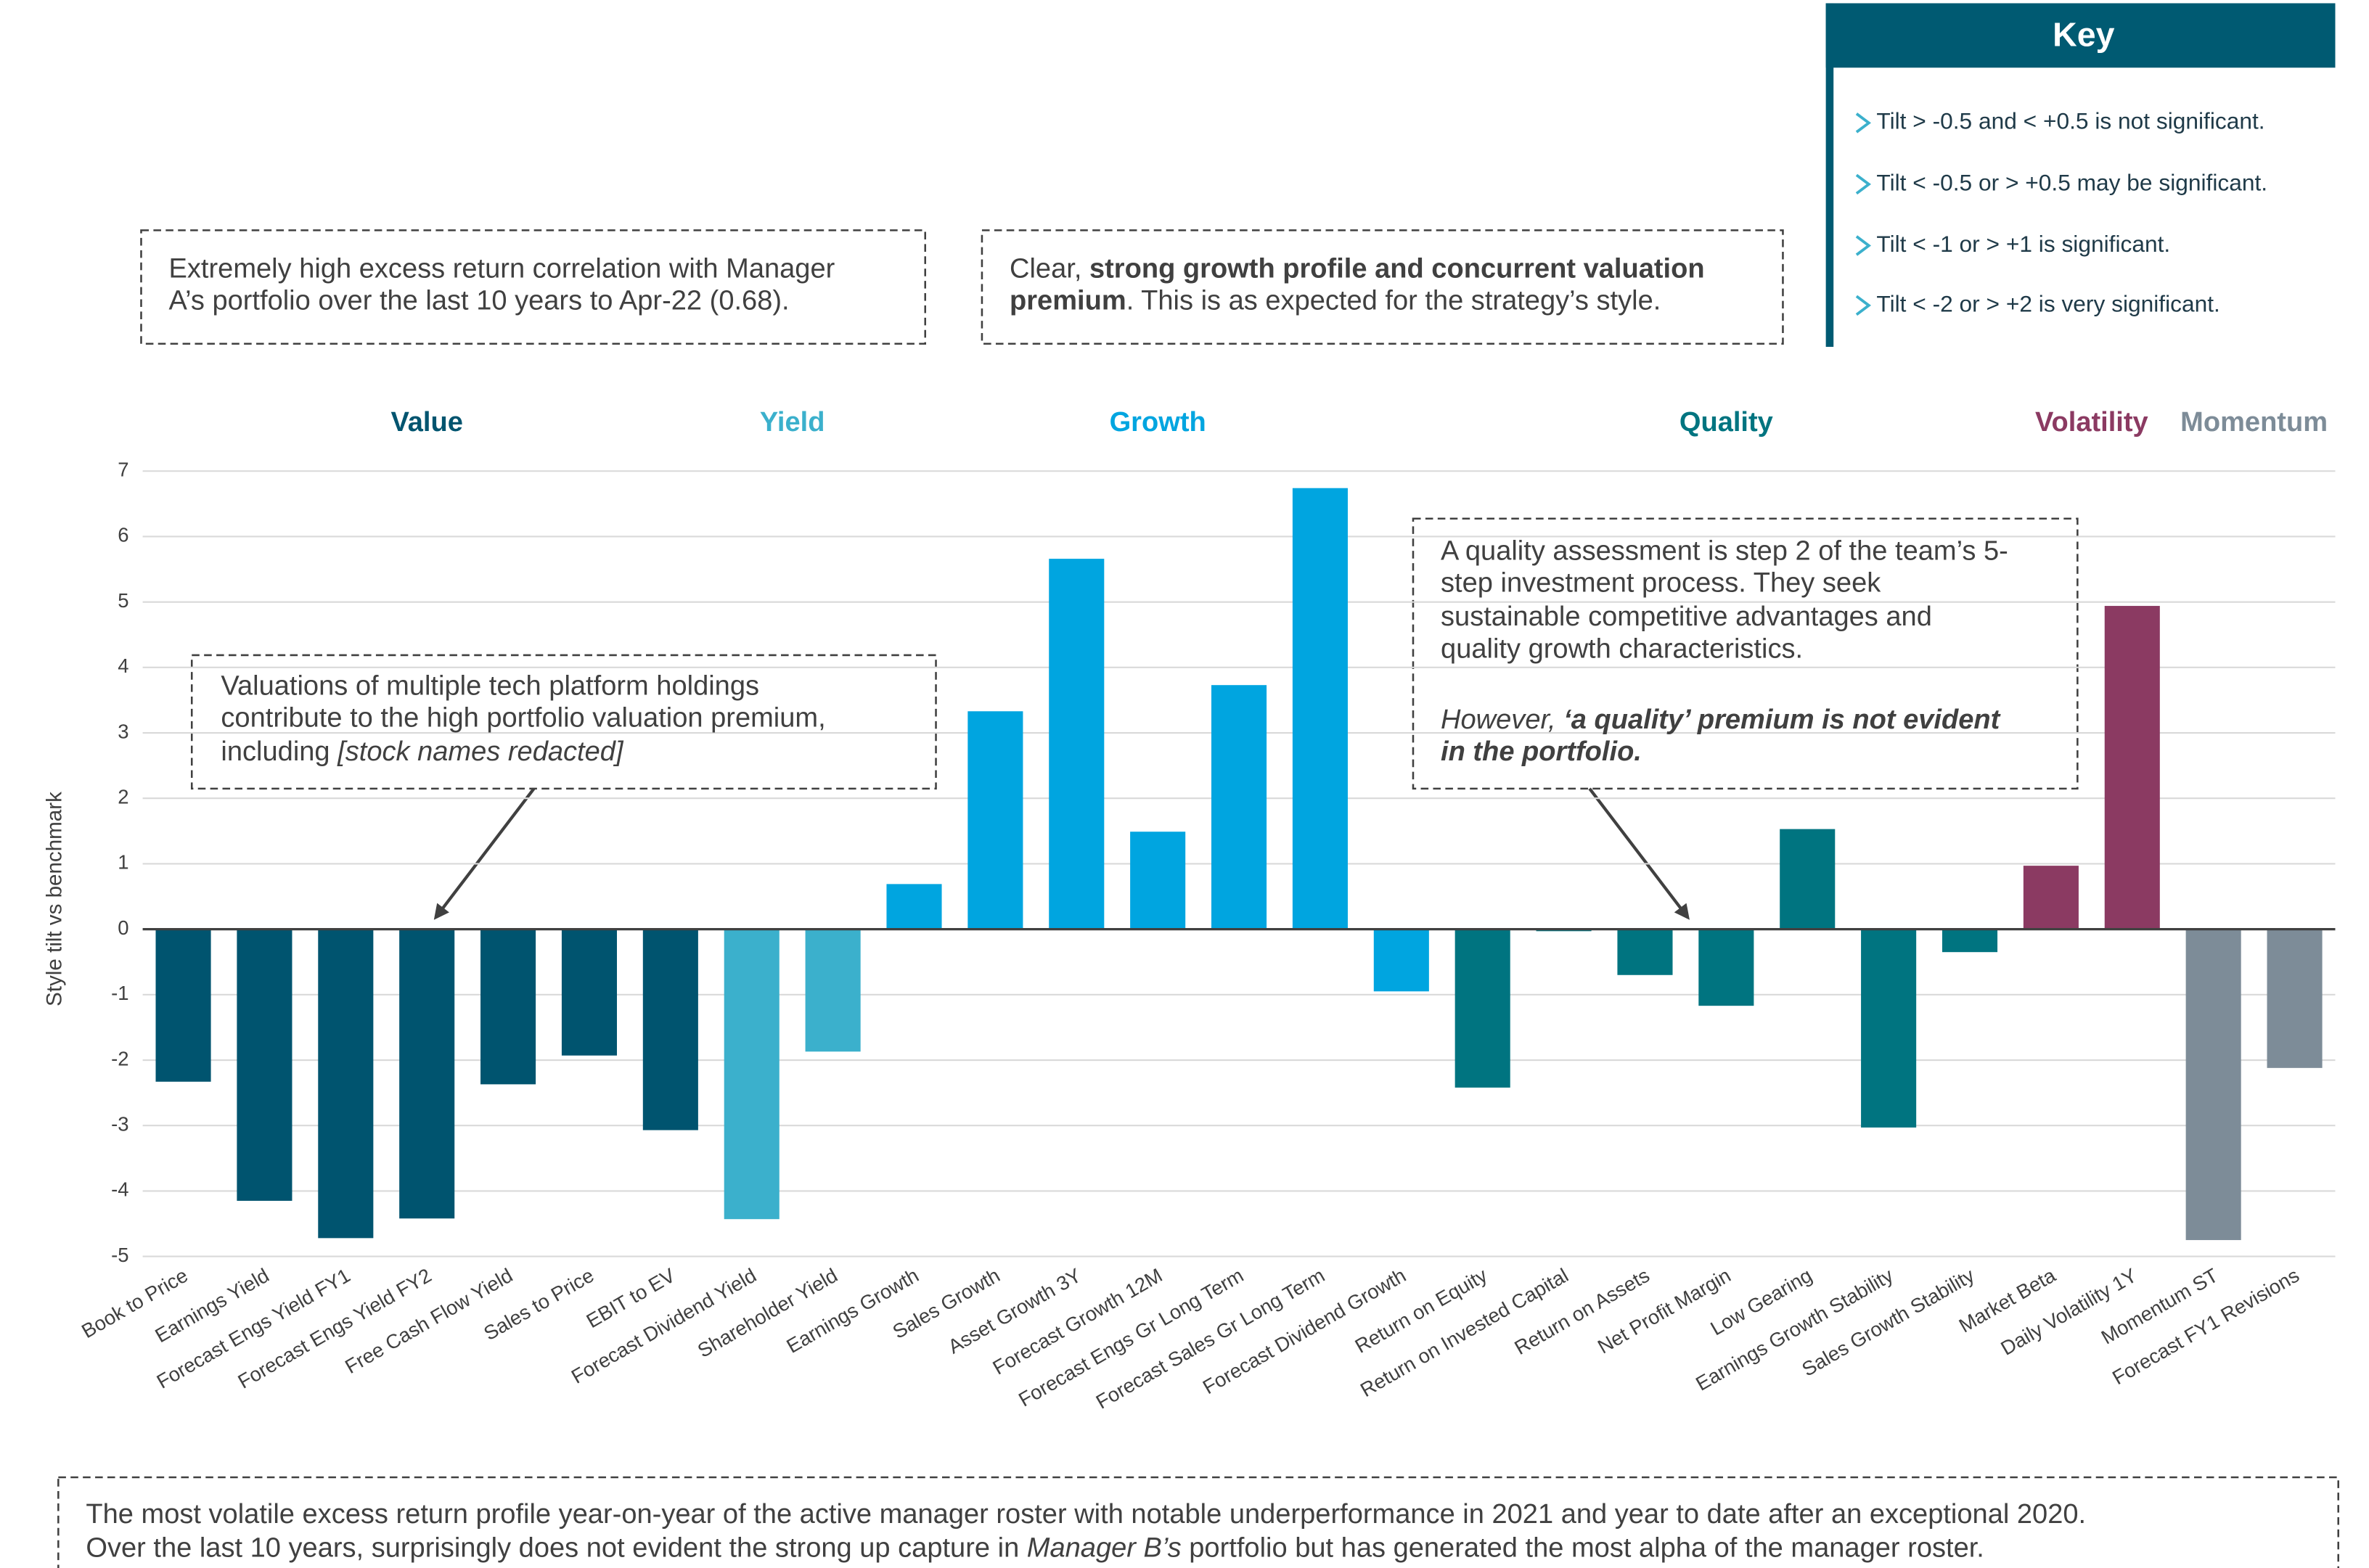  What do you see at coordinates (120, 993) in the screenshot?
I see `y-tick-label: -1` at bounding box center [120, 993].